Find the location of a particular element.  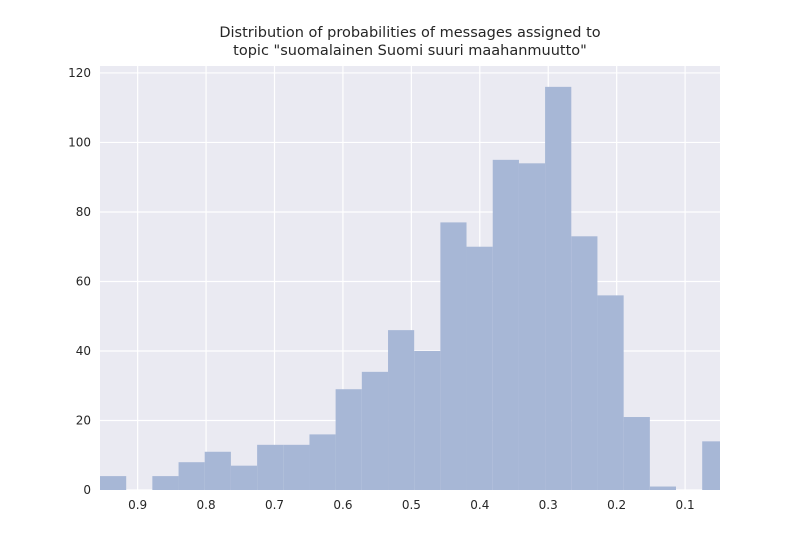

y-tick-label-5: 100 is located at coordinates (79, 142).